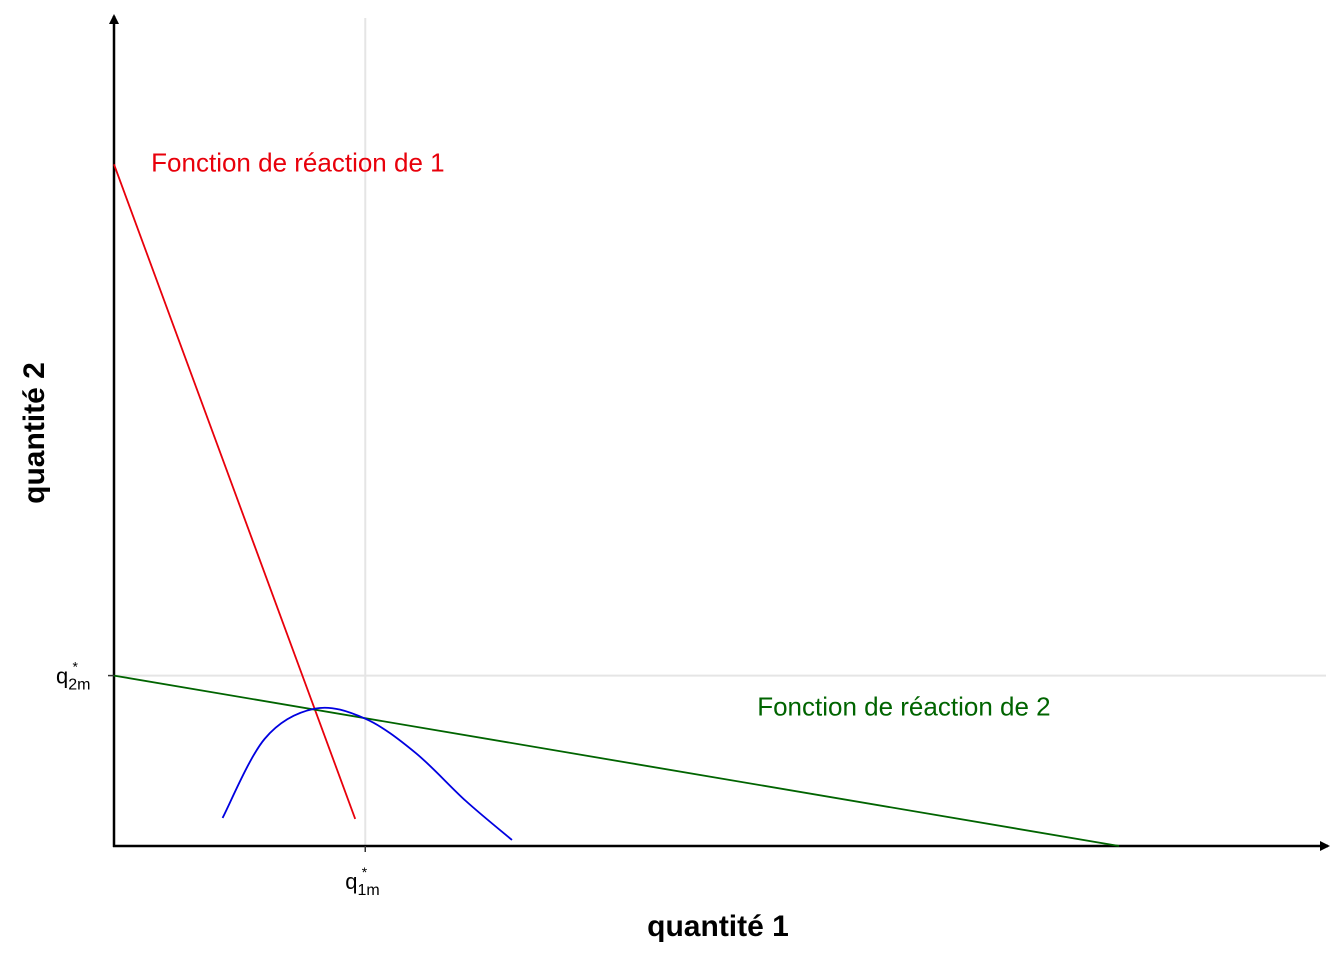 The image size is (1344, 960). I want to click on x-axis-title: quantité 1, so click(718, 926).